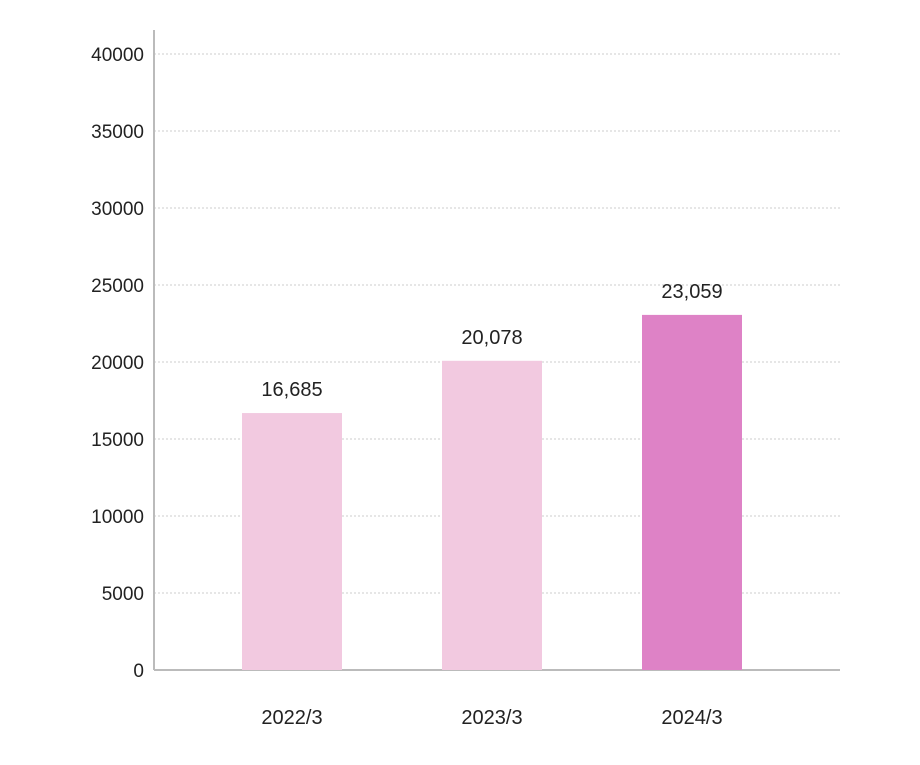 The image size is (920, 765). I want to click on y-tick-label: 0, so click(138, 671).